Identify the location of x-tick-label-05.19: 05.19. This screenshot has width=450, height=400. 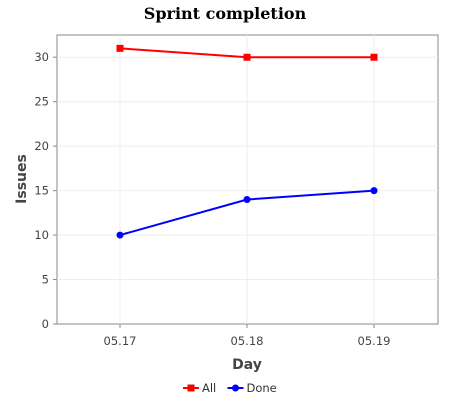
(374, 341).